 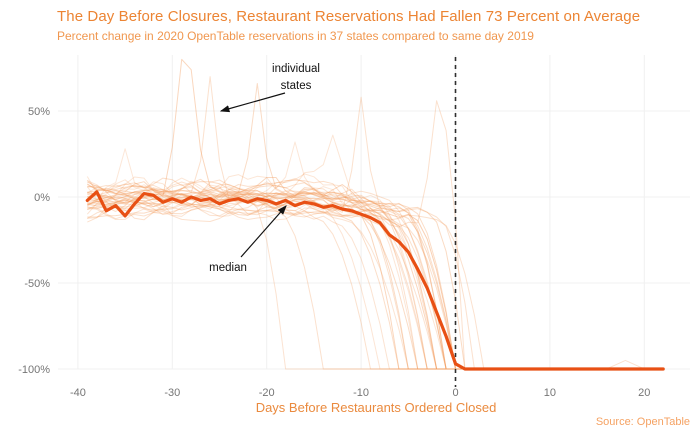 What do you see at coordinates (376, 407) in the screenshot?
I see `x-axis-label: Days Before Restaurants Ordered Closed` at bounding box center [376, 407].